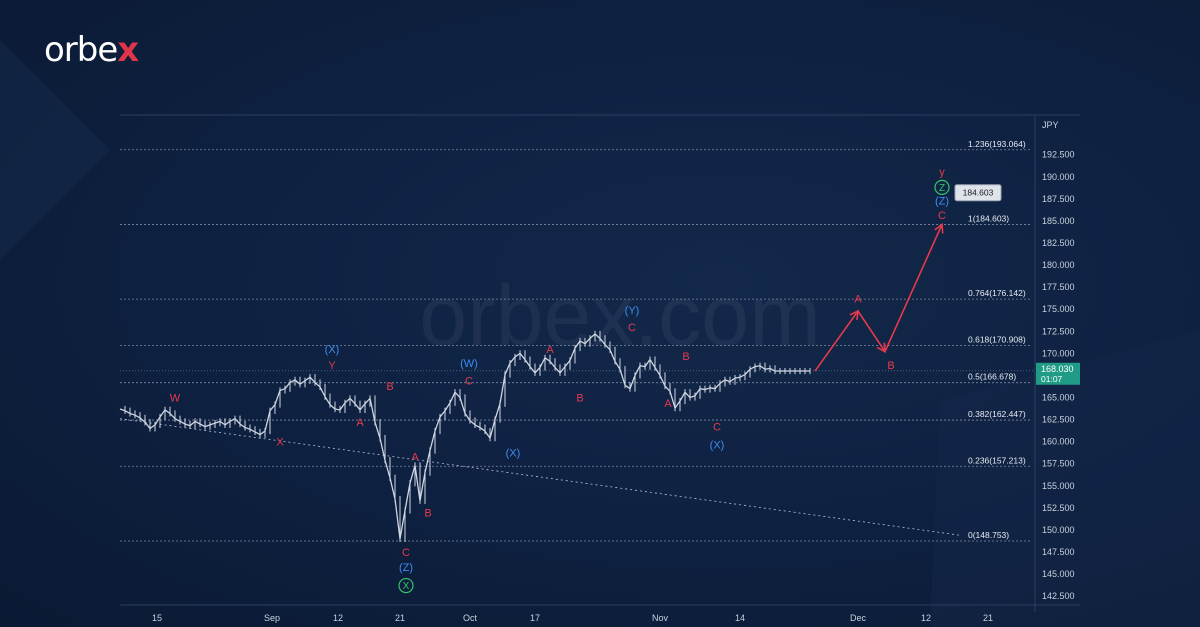  What do you see at coordinates (1058, 596) in the screenshot?
I see `y-tick-label: 142.500` at bounding box center [1058, 596].